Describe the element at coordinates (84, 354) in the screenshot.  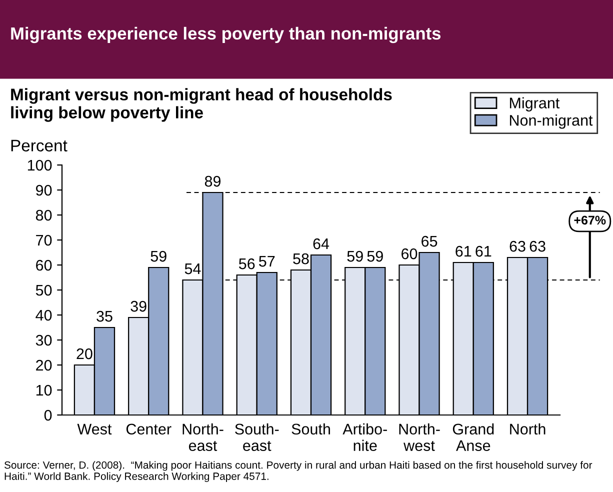
I see `data-label: 20` at that location.